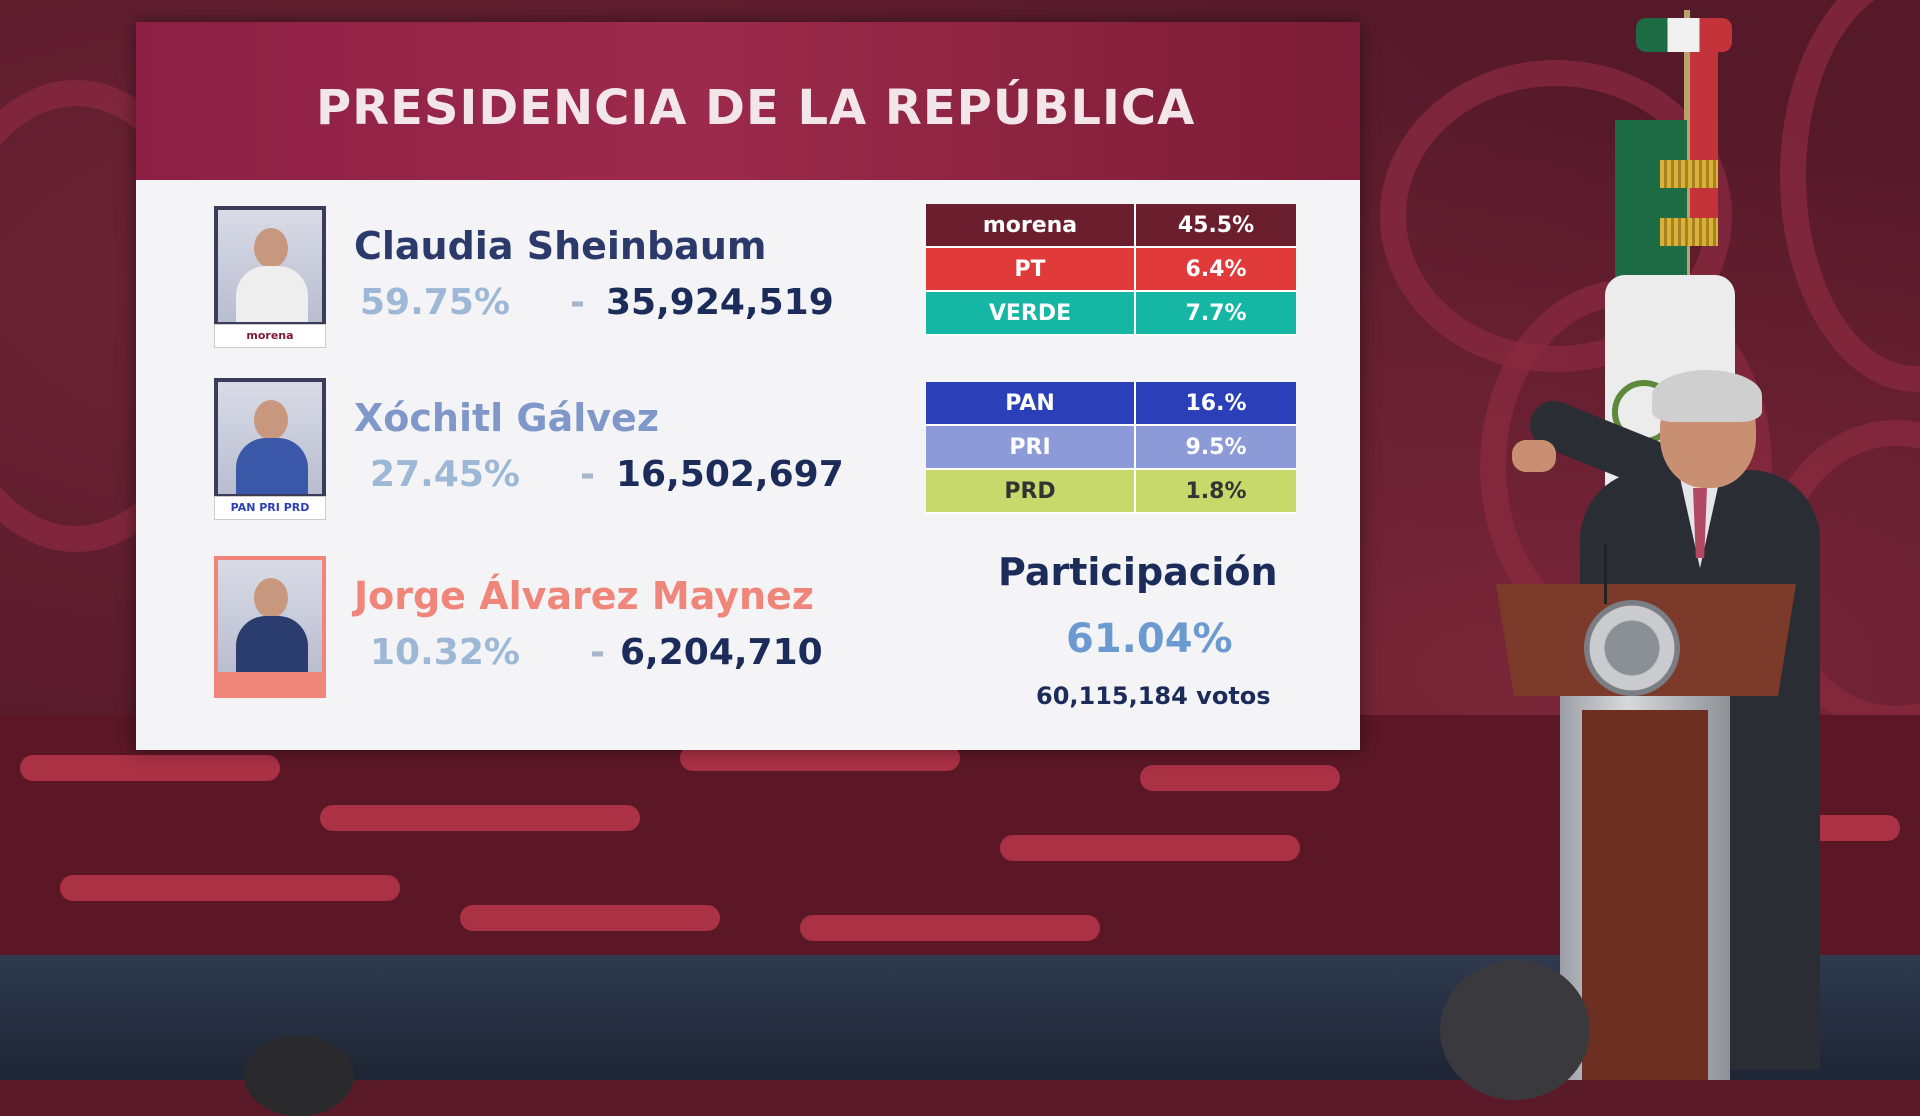 This screenshot has height=1116, width=1920. What do you see at coordinates (445, 652) in the screenshot?
I see `candidate-percent: 10.32%` at bounding box center [445, 652].